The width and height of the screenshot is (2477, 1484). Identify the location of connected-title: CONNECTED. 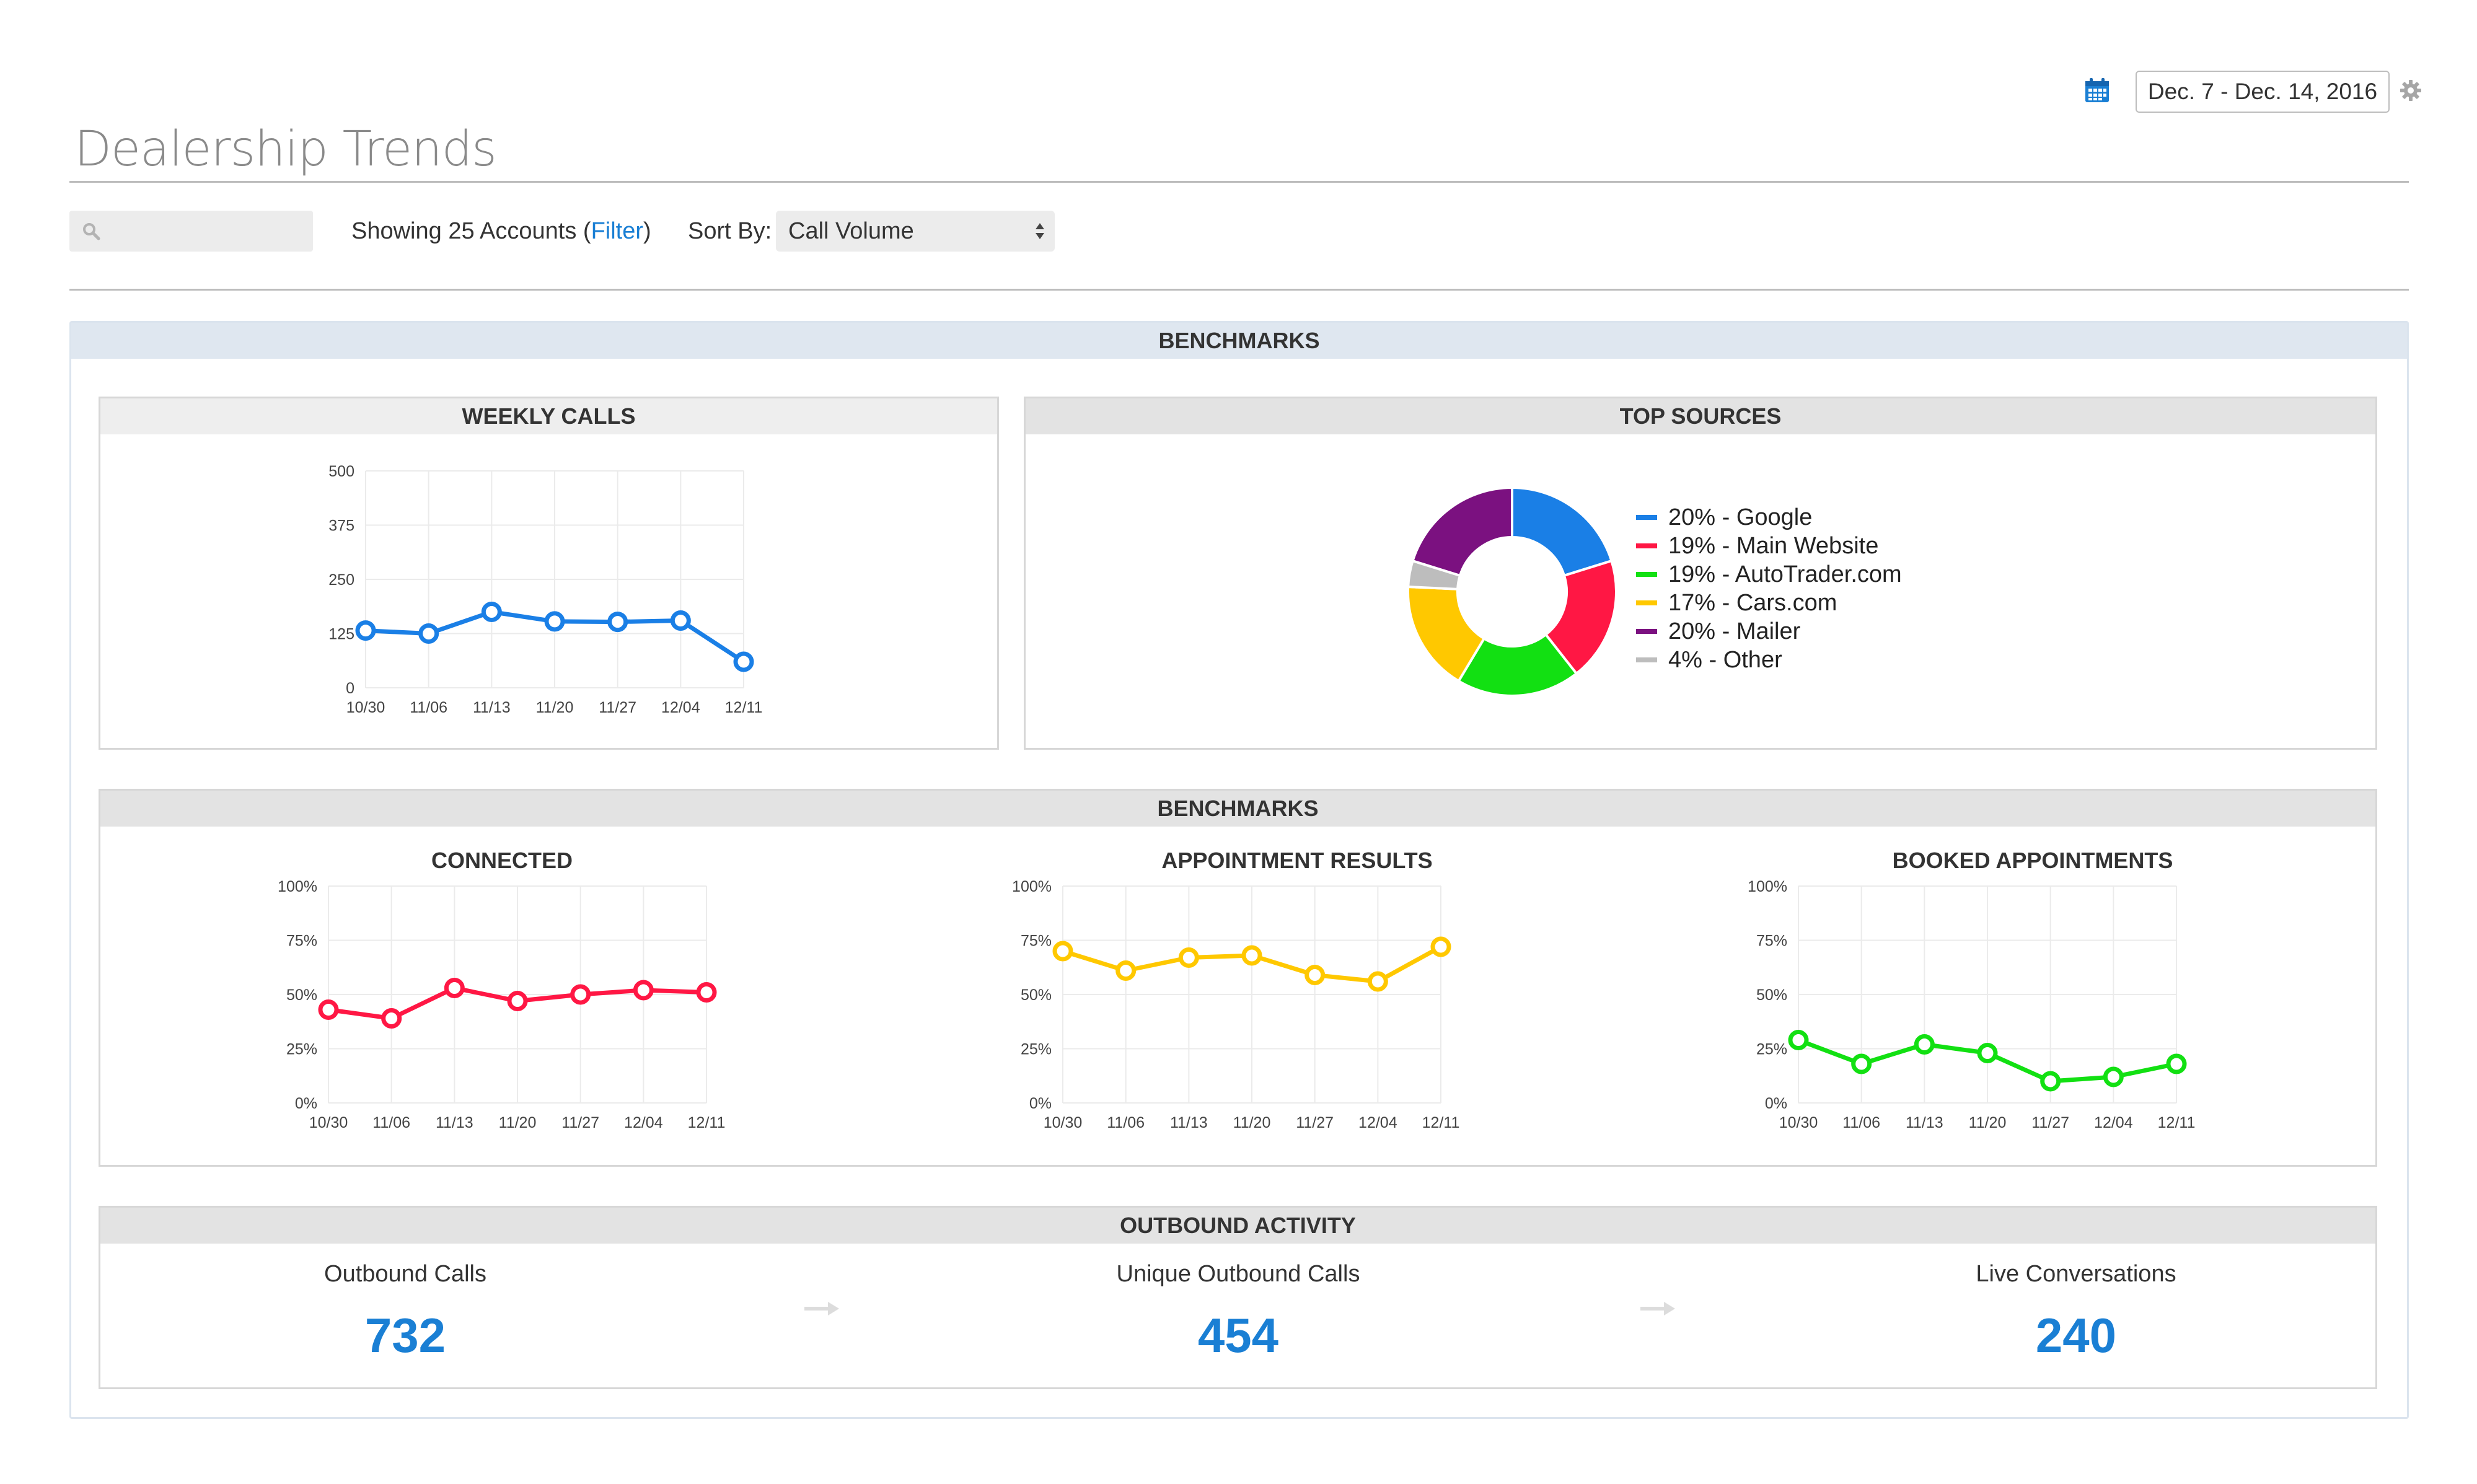
(502, 860).